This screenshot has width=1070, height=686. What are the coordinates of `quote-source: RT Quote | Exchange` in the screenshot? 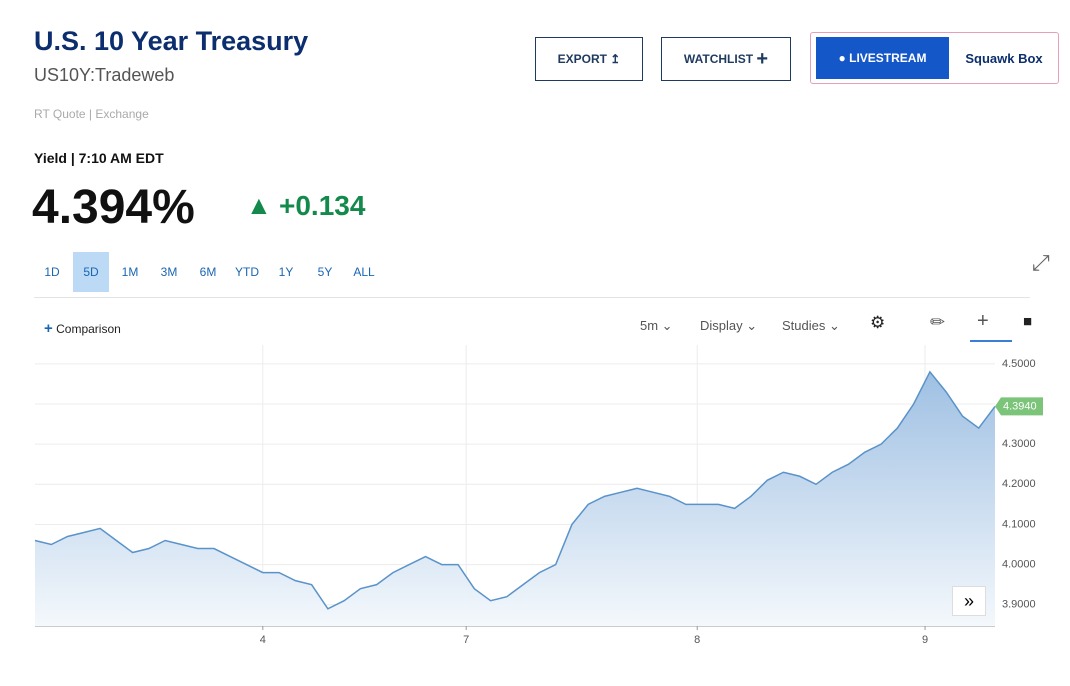 It's located at (91, 114).